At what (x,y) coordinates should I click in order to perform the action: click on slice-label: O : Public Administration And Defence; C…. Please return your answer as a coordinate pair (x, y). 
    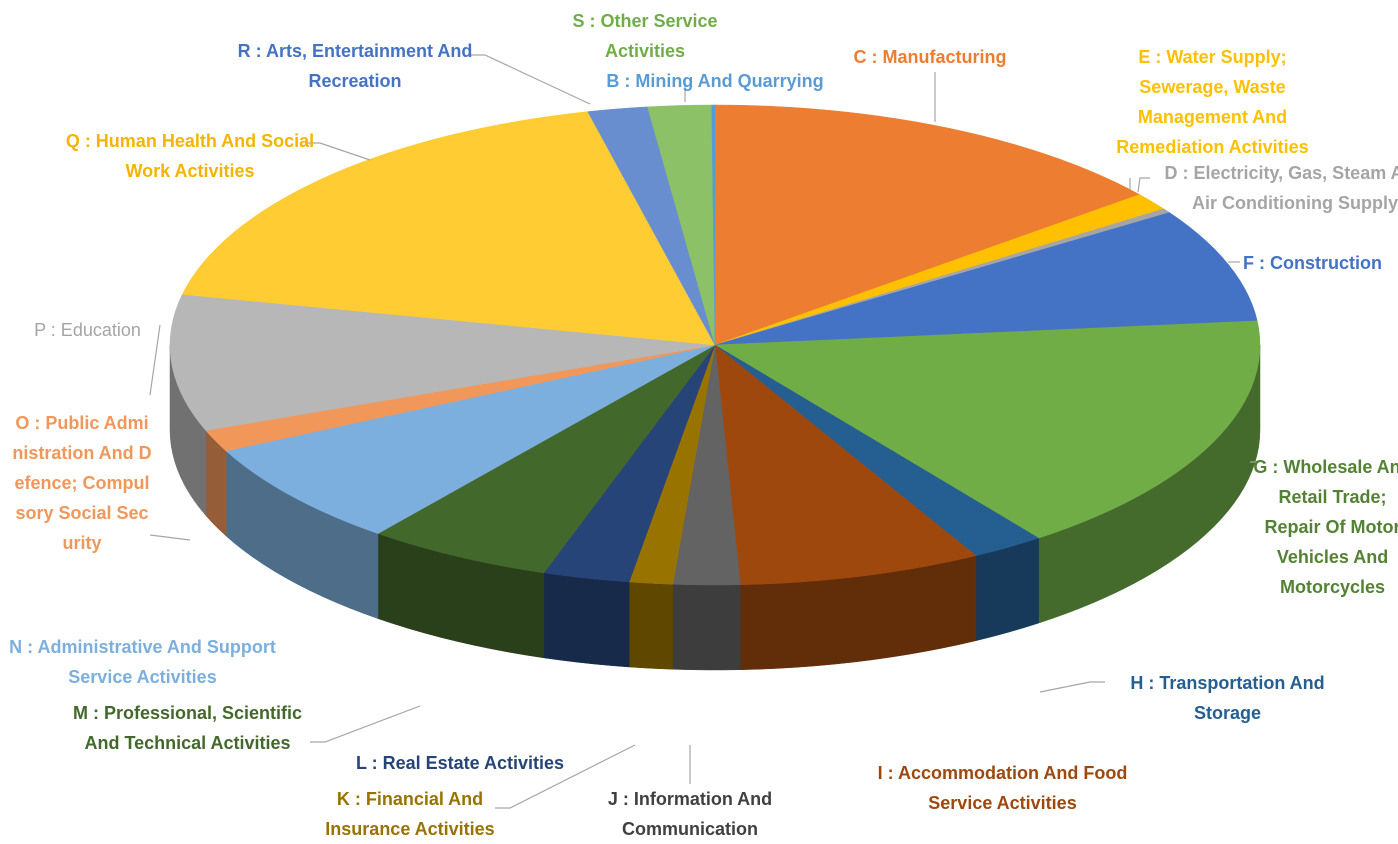
    Looking at the image, I should click on (82, 483).